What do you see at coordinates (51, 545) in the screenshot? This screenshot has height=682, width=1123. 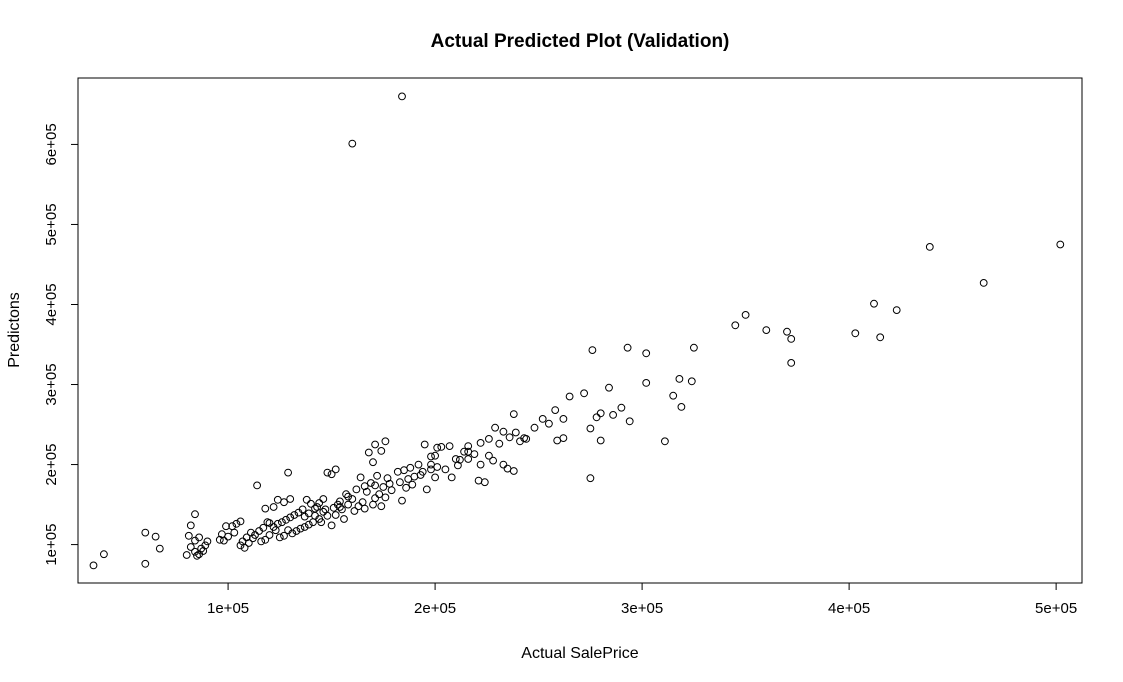 I see `y-tick-label: 1e+05` at bounding box center [51, 545].